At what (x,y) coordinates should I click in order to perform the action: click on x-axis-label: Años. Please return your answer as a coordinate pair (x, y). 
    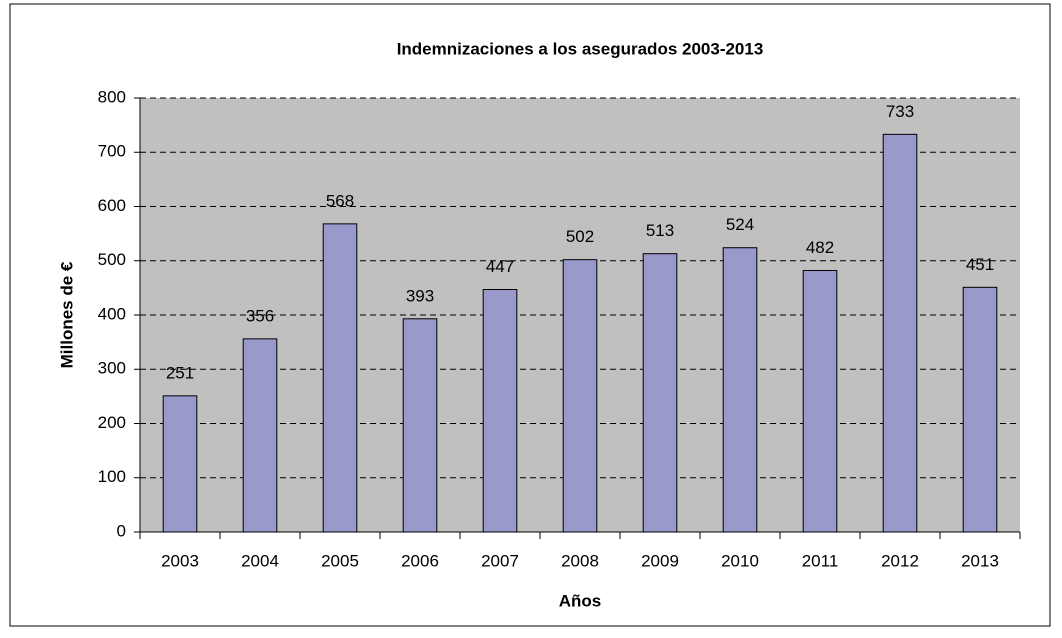
    Looking at the image, I should click on (580, 600).